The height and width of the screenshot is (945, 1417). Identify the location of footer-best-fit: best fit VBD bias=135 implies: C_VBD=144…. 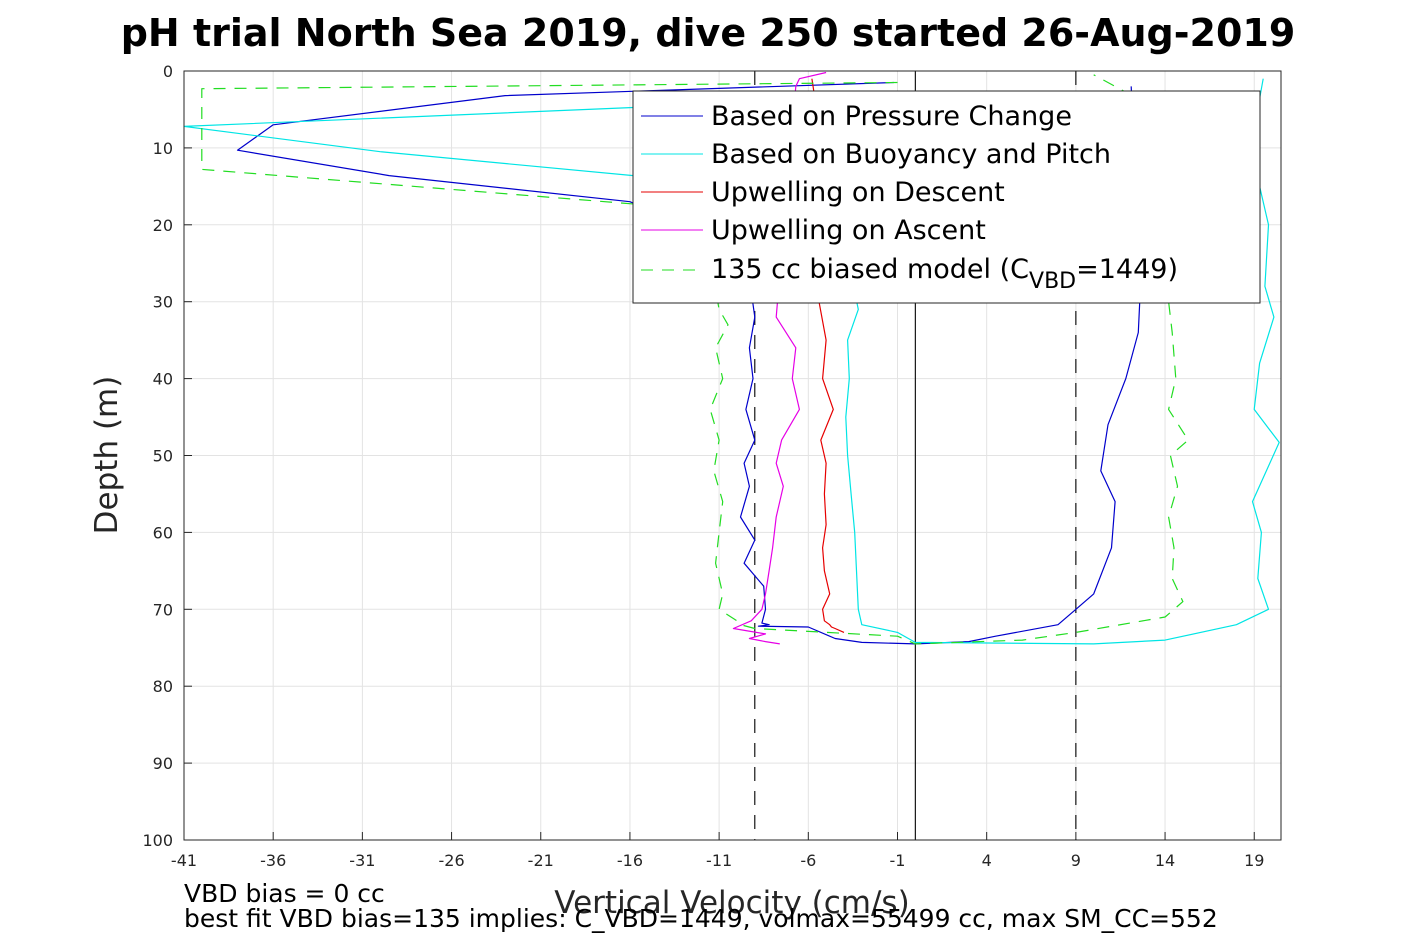
(701, 918).